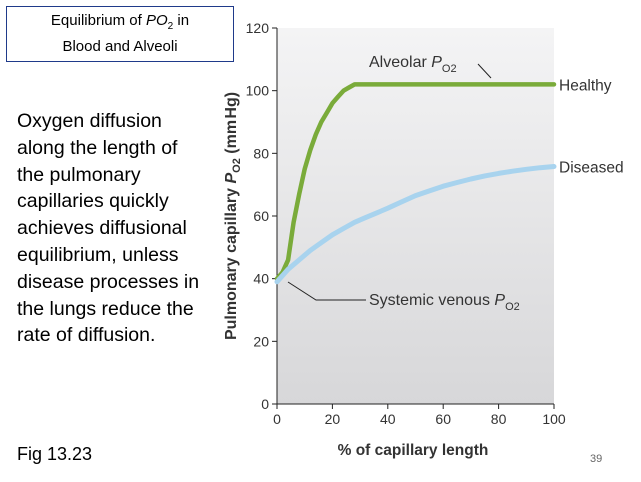  I want to click on alveolar-leader-line, so click(484, 71).